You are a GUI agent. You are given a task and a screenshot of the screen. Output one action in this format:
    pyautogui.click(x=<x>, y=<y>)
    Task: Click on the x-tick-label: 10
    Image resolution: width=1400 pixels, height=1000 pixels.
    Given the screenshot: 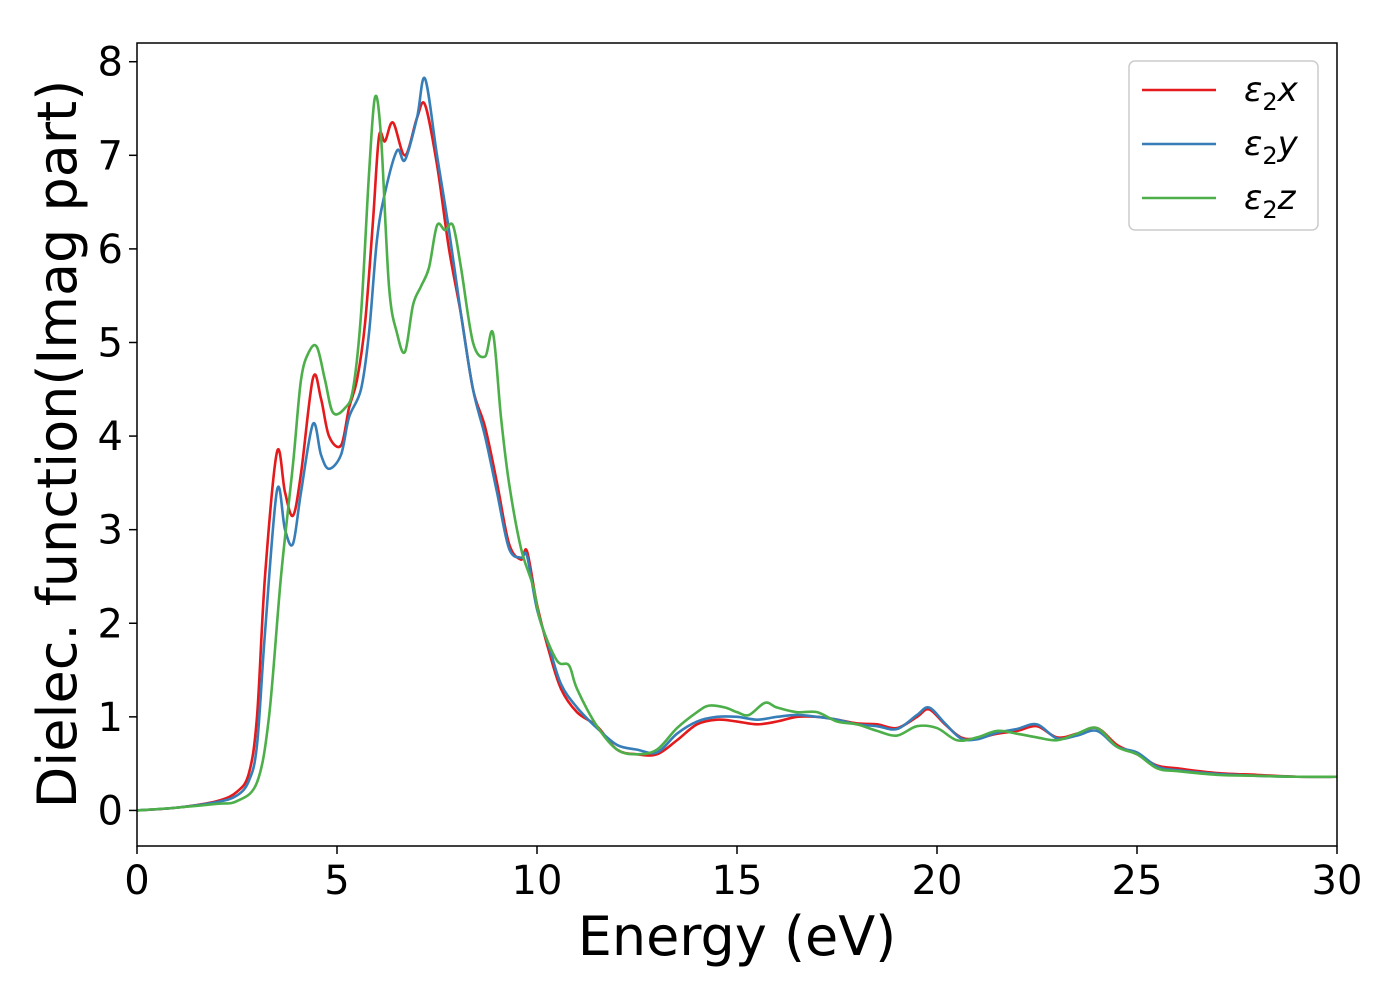 What is the action you would take?
    pyautogui.click(x=537, y=881)
    